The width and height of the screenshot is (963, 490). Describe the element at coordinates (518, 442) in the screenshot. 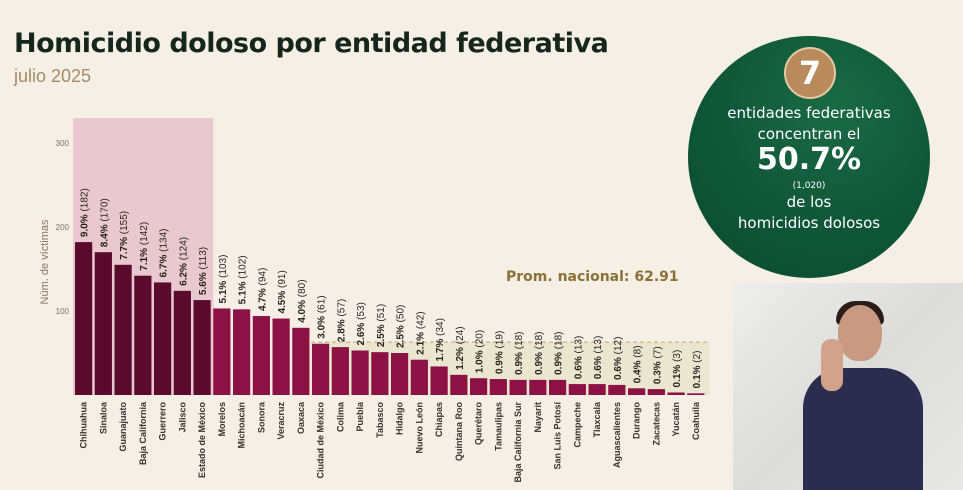

I see `x-tick-label: Baja California Sur` at that location.